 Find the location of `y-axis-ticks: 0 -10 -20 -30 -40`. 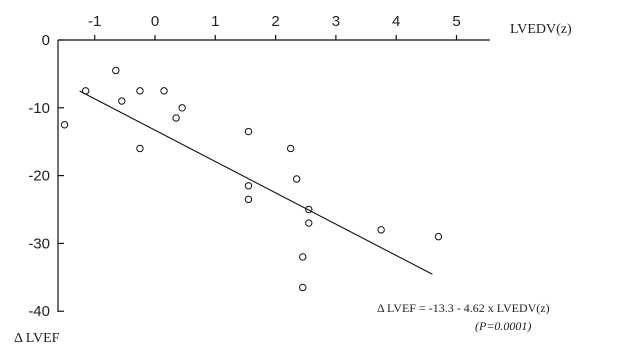

y-axis-ticks: 0 -10 -20 -30 -40 is located at coordinates (46, 176).